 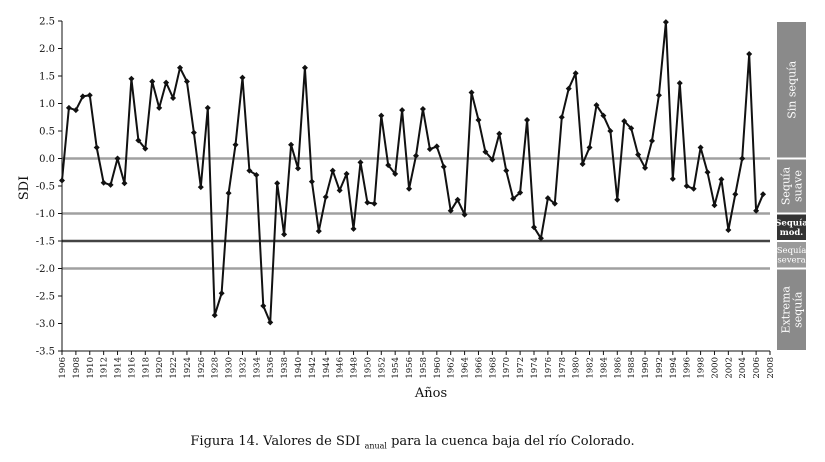 I want to click on caption-suffix: para la cuenca baja del río Colorado., so click(x=510, y=441).